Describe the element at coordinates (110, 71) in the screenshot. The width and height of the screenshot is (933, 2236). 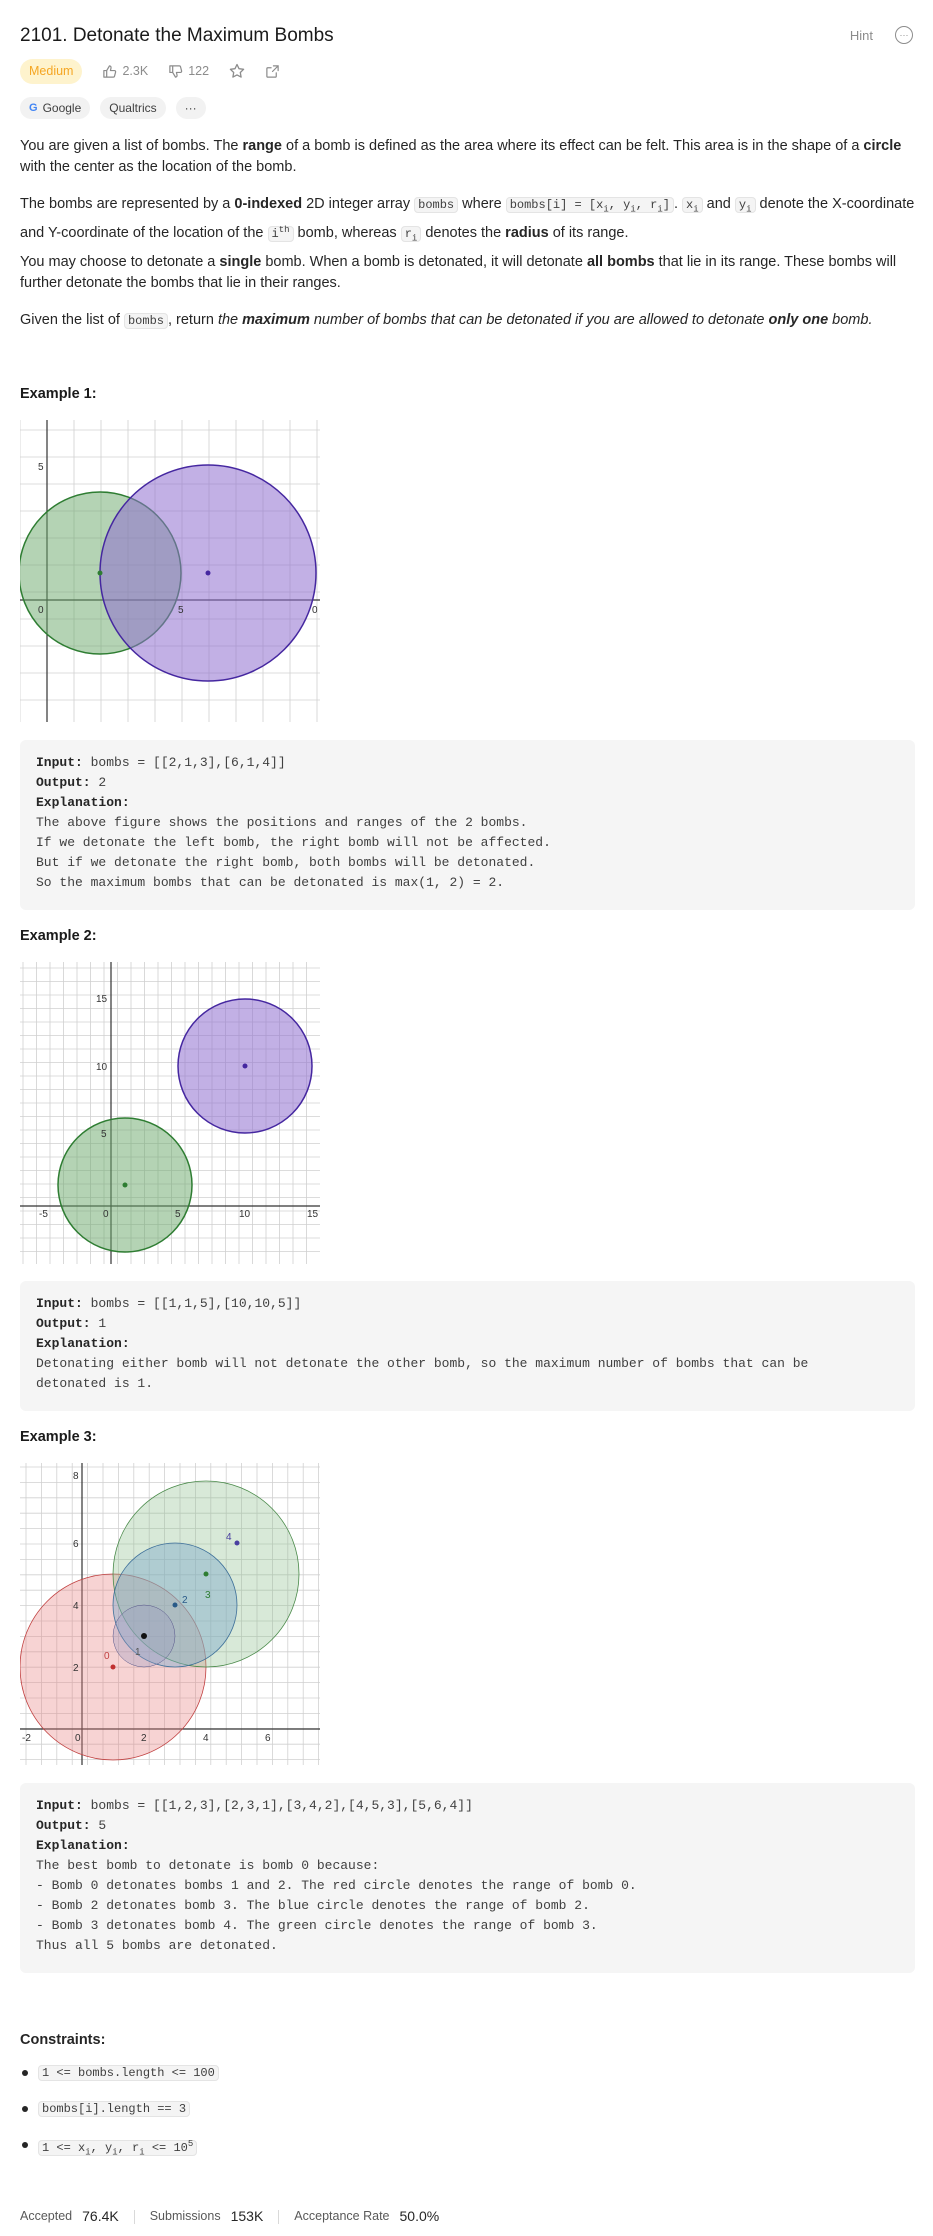
I see `thumbs-up-icon` at that location.